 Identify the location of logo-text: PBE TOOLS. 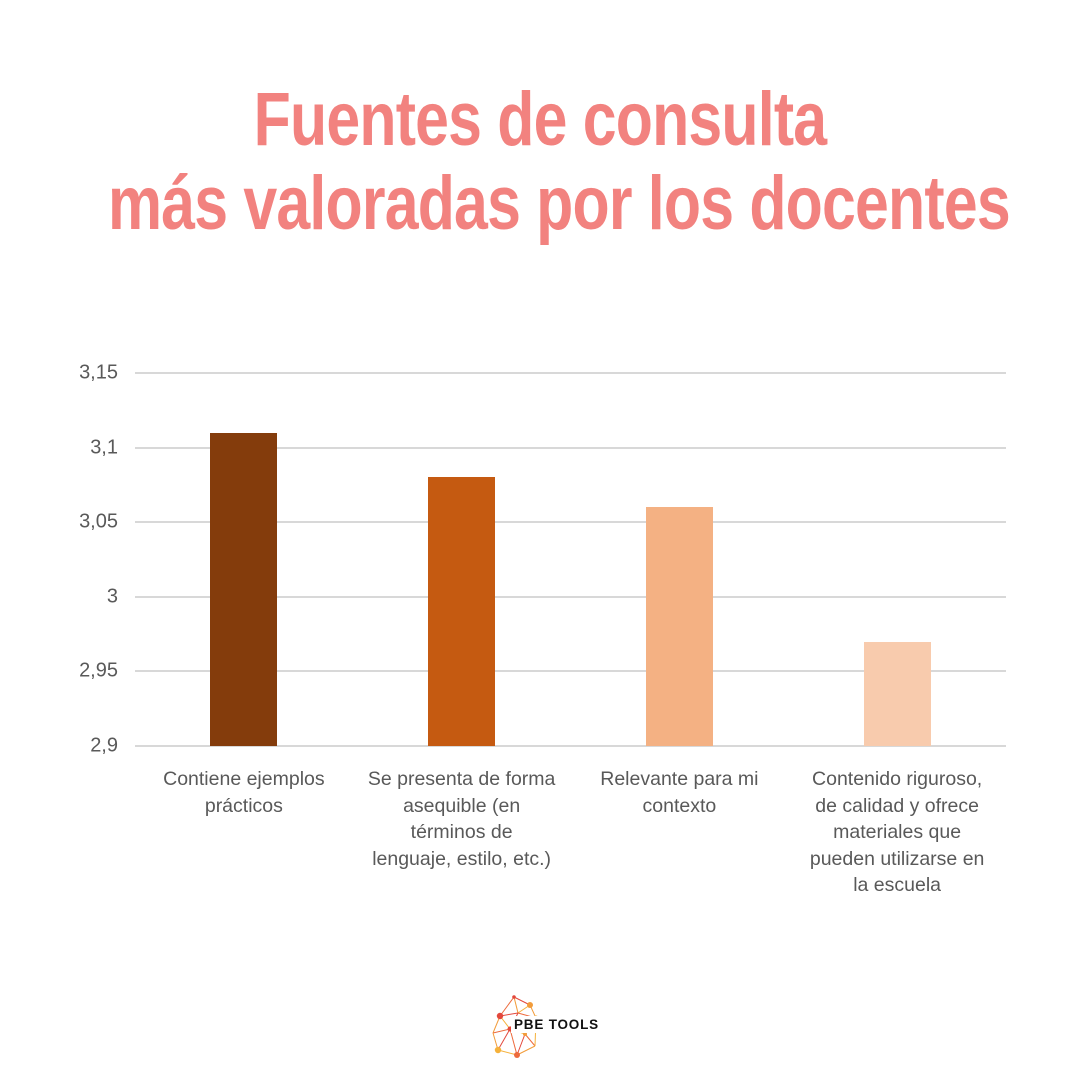
(556, 1024).